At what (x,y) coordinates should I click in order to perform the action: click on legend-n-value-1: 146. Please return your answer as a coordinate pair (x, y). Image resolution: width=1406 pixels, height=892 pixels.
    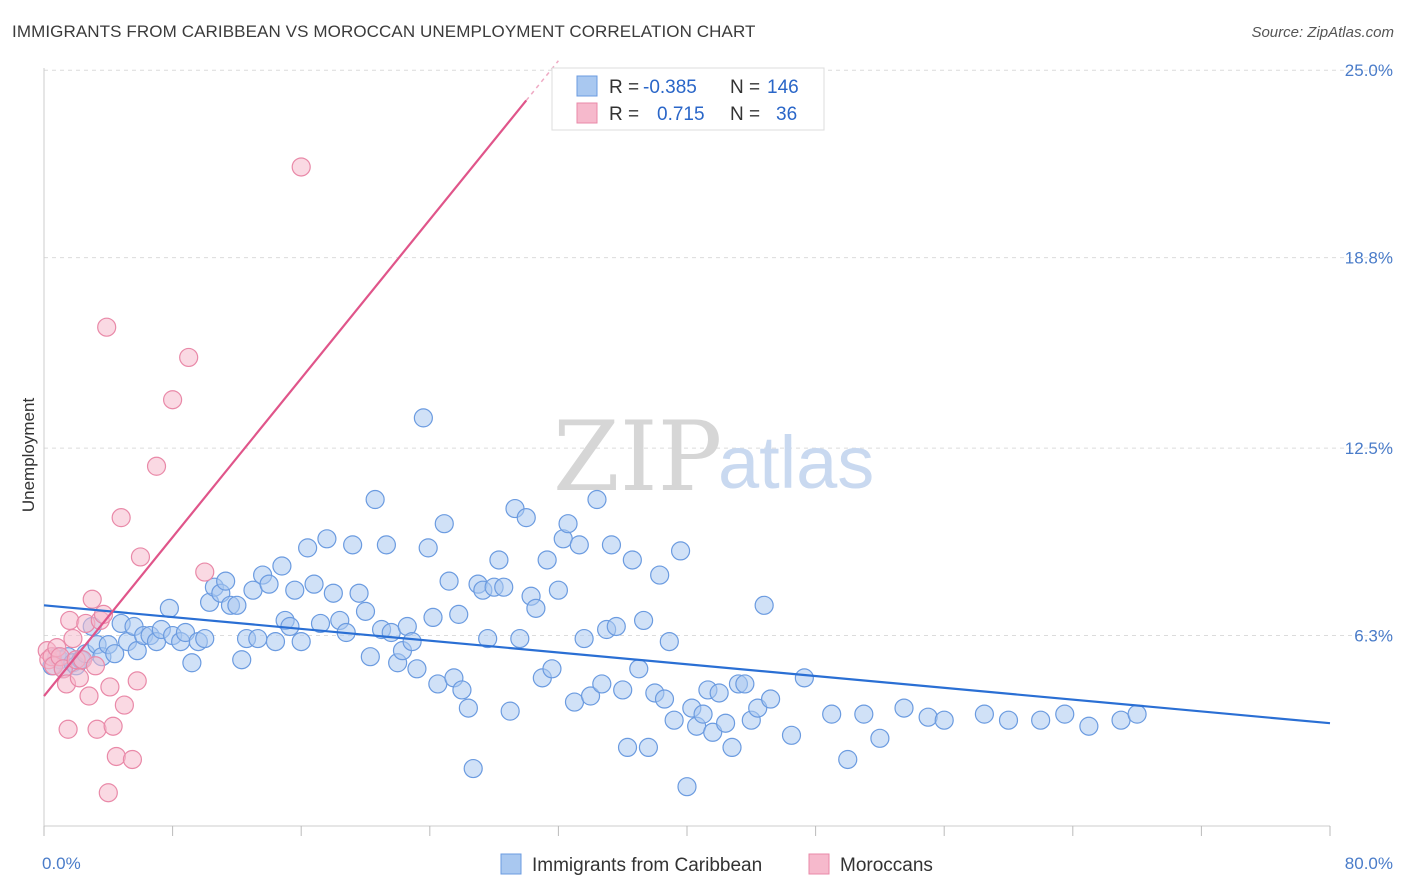
    Looking at the image, I should click on (783, 87).